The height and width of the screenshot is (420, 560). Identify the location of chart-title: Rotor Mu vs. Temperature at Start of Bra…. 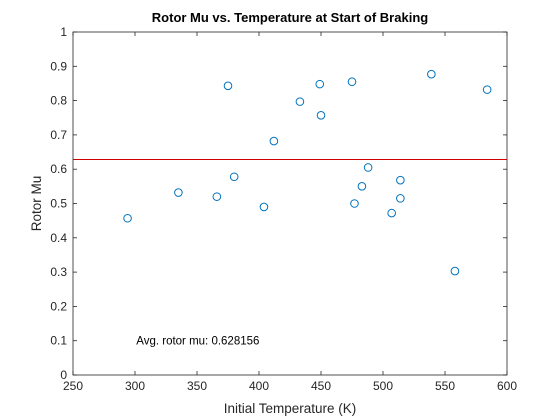
(290, 17).